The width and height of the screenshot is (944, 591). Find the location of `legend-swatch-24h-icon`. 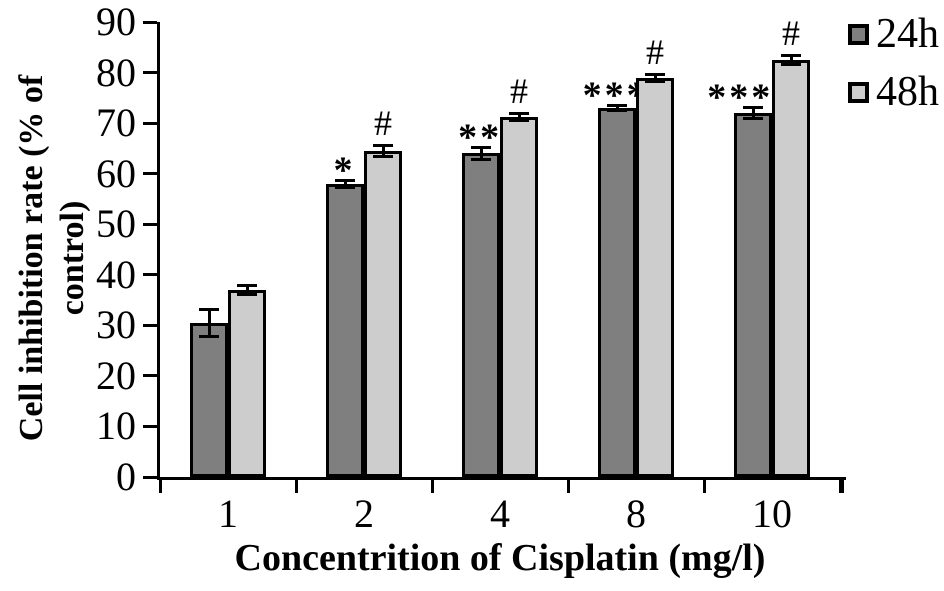

legend-swatch-24h-icon is located at coordinates (858, 34).